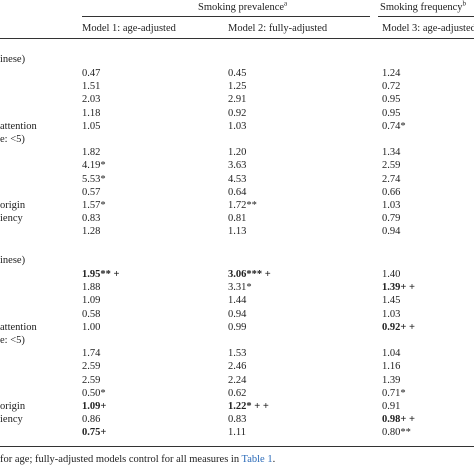 The image size is (474, 474). I want to click on model2-value: 3.31*, so click(240, 288).